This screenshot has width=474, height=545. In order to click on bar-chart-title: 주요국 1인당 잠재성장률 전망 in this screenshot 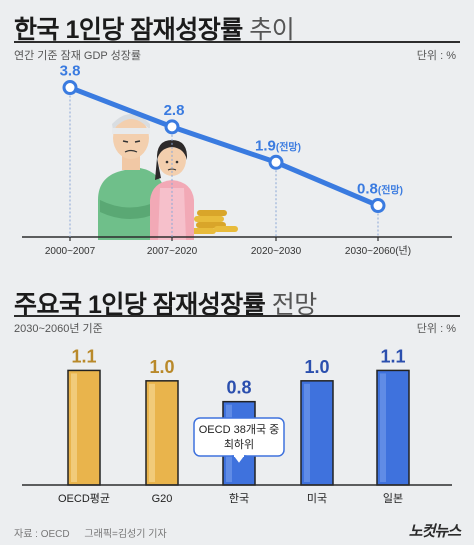, I will do `click(165, 303)`.